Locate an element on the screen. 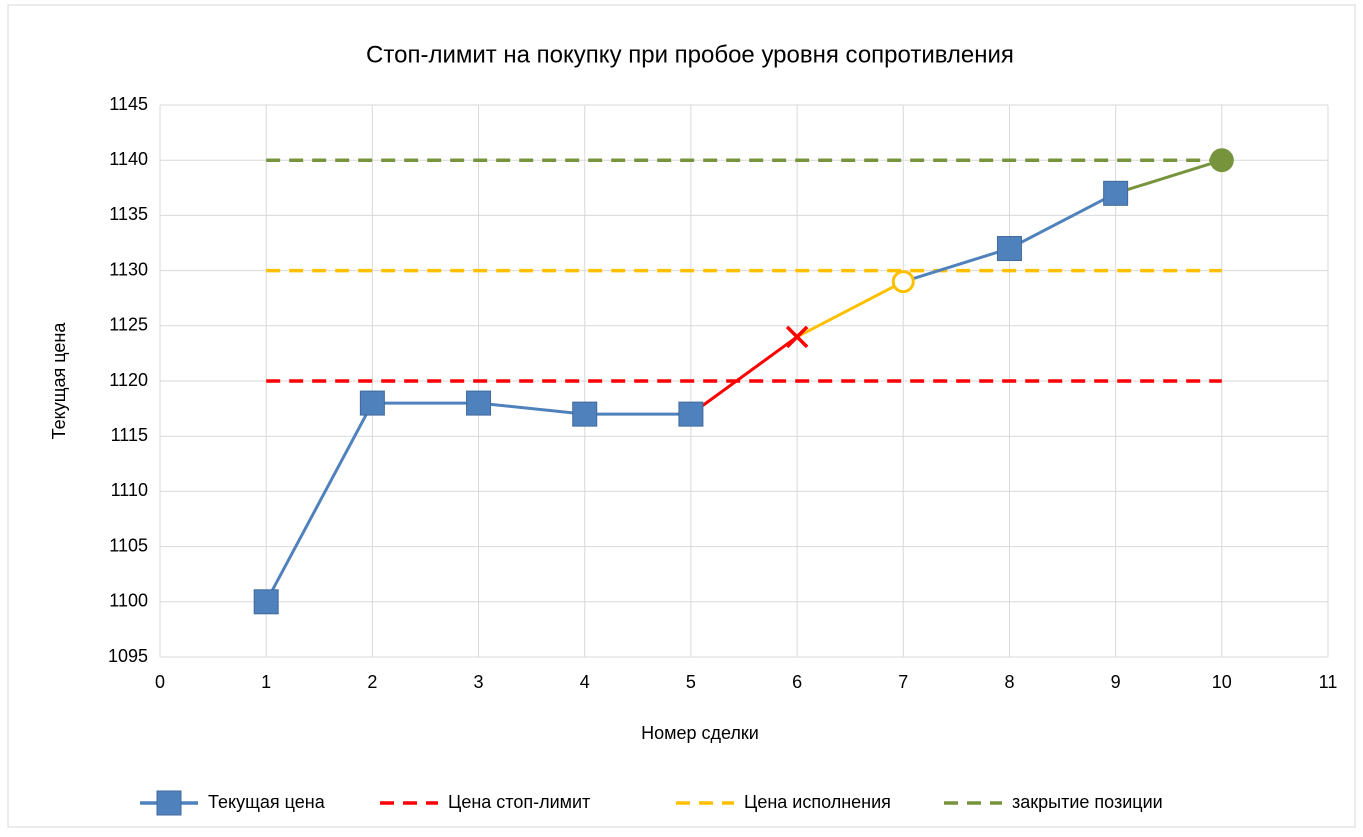 Image resolution: width=1363 pixels, height=837 pixels. x-tick-label: 10 is located at coordinates (1222, 682).